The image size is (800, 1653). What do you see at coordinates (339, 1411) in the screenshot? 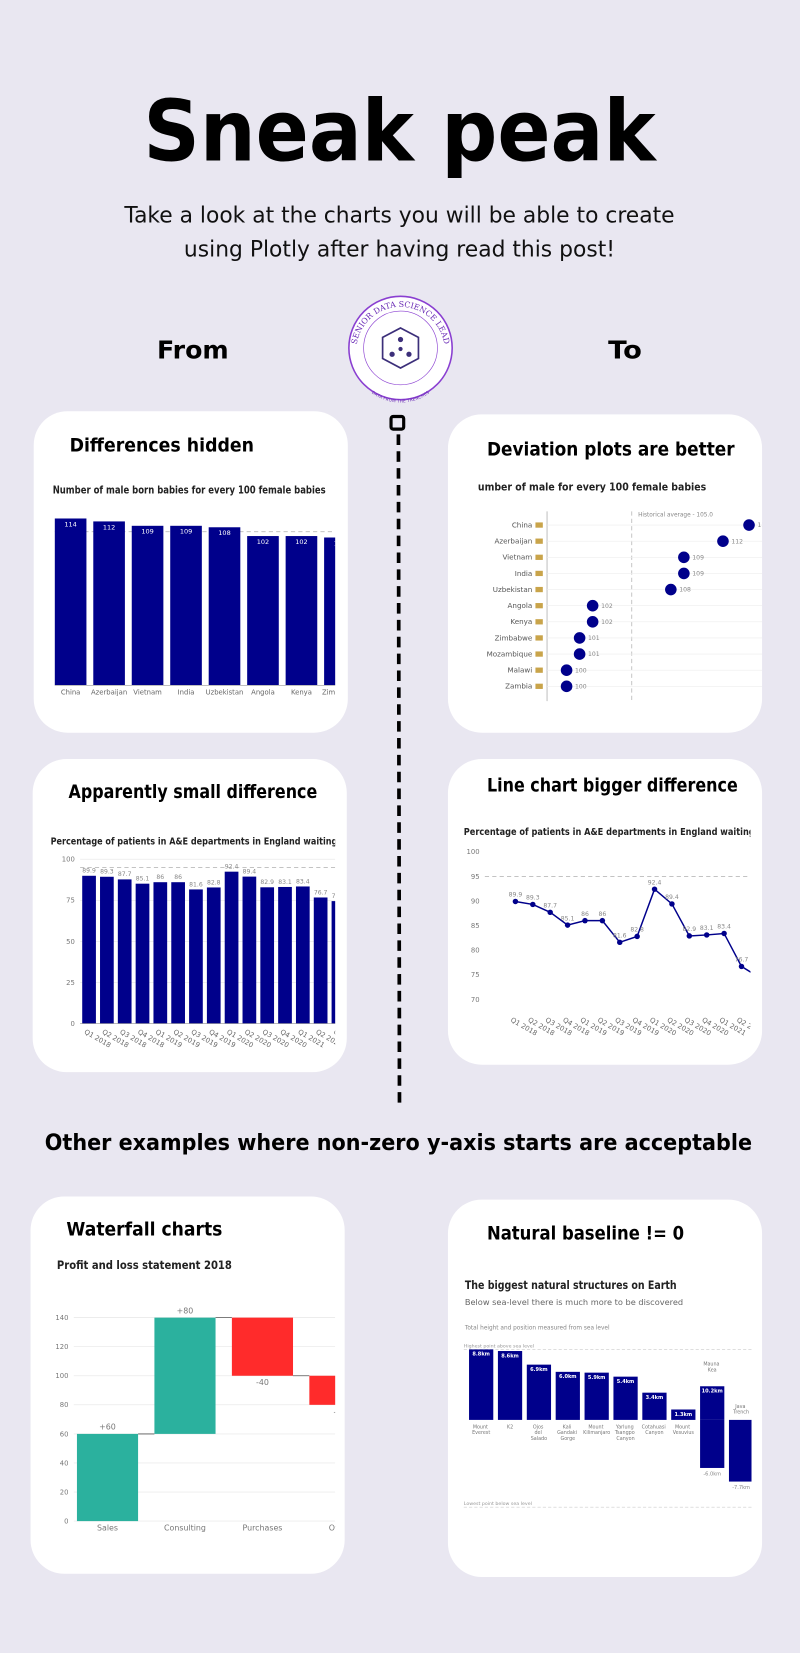
I see `data-label: -20` at bounding box center [339, 1411].